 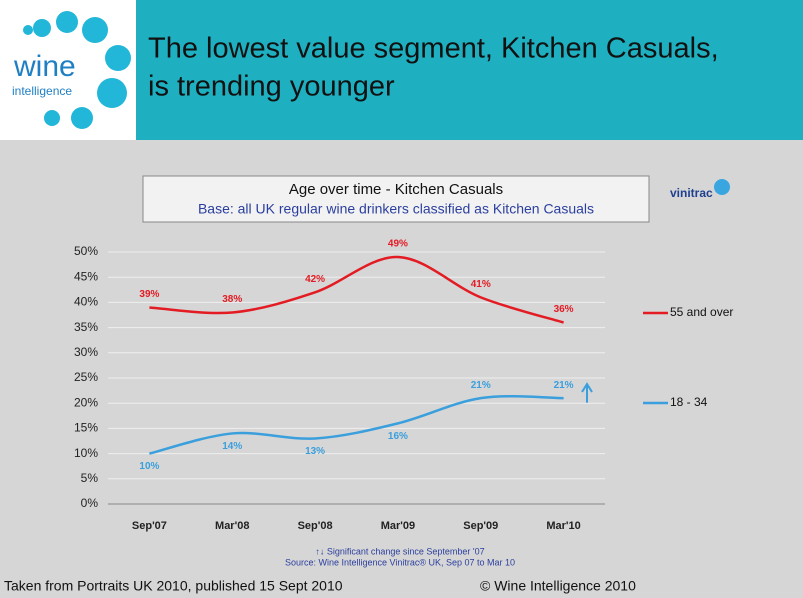 I want to click on y-tick-label: 45%, so click(x=86, y=276).